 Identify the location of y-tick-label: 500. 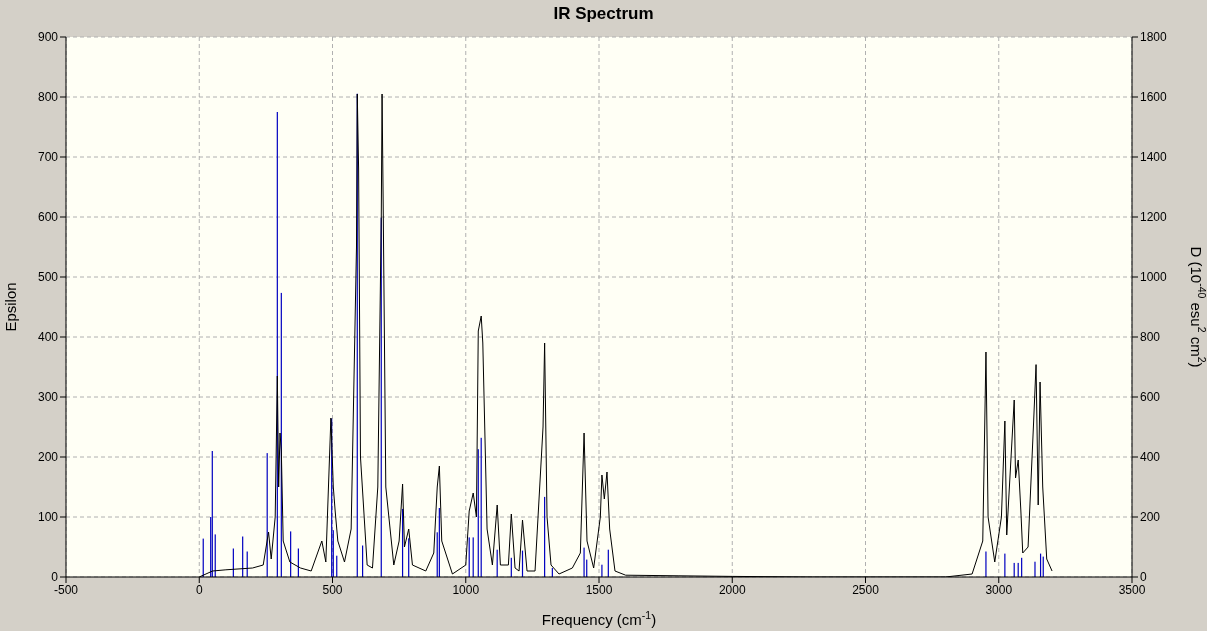
(48, 277).